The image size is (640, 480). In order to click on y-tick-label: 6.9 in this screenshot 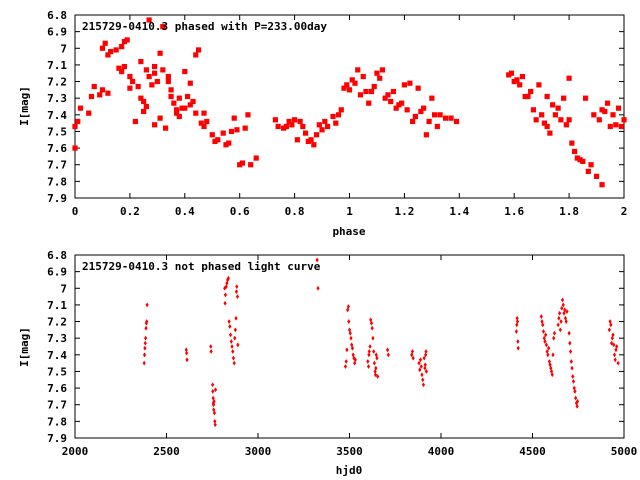, I will do `click(57, 32)`.